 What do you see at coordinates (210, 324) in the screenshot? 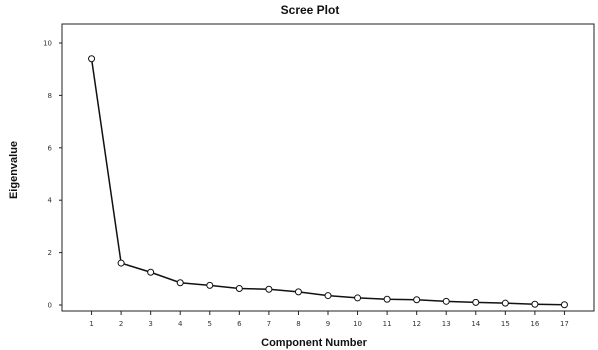
I see `x-tick-label-5: 5` at bounding box center [210, 324].